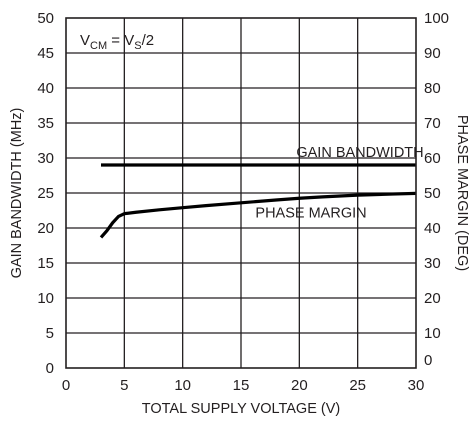 The height and width of the screenshot is (423, 471). Describe the element at coordinates (66, 385) in the screenshot. I see `x-tick-label: 0` at that location.